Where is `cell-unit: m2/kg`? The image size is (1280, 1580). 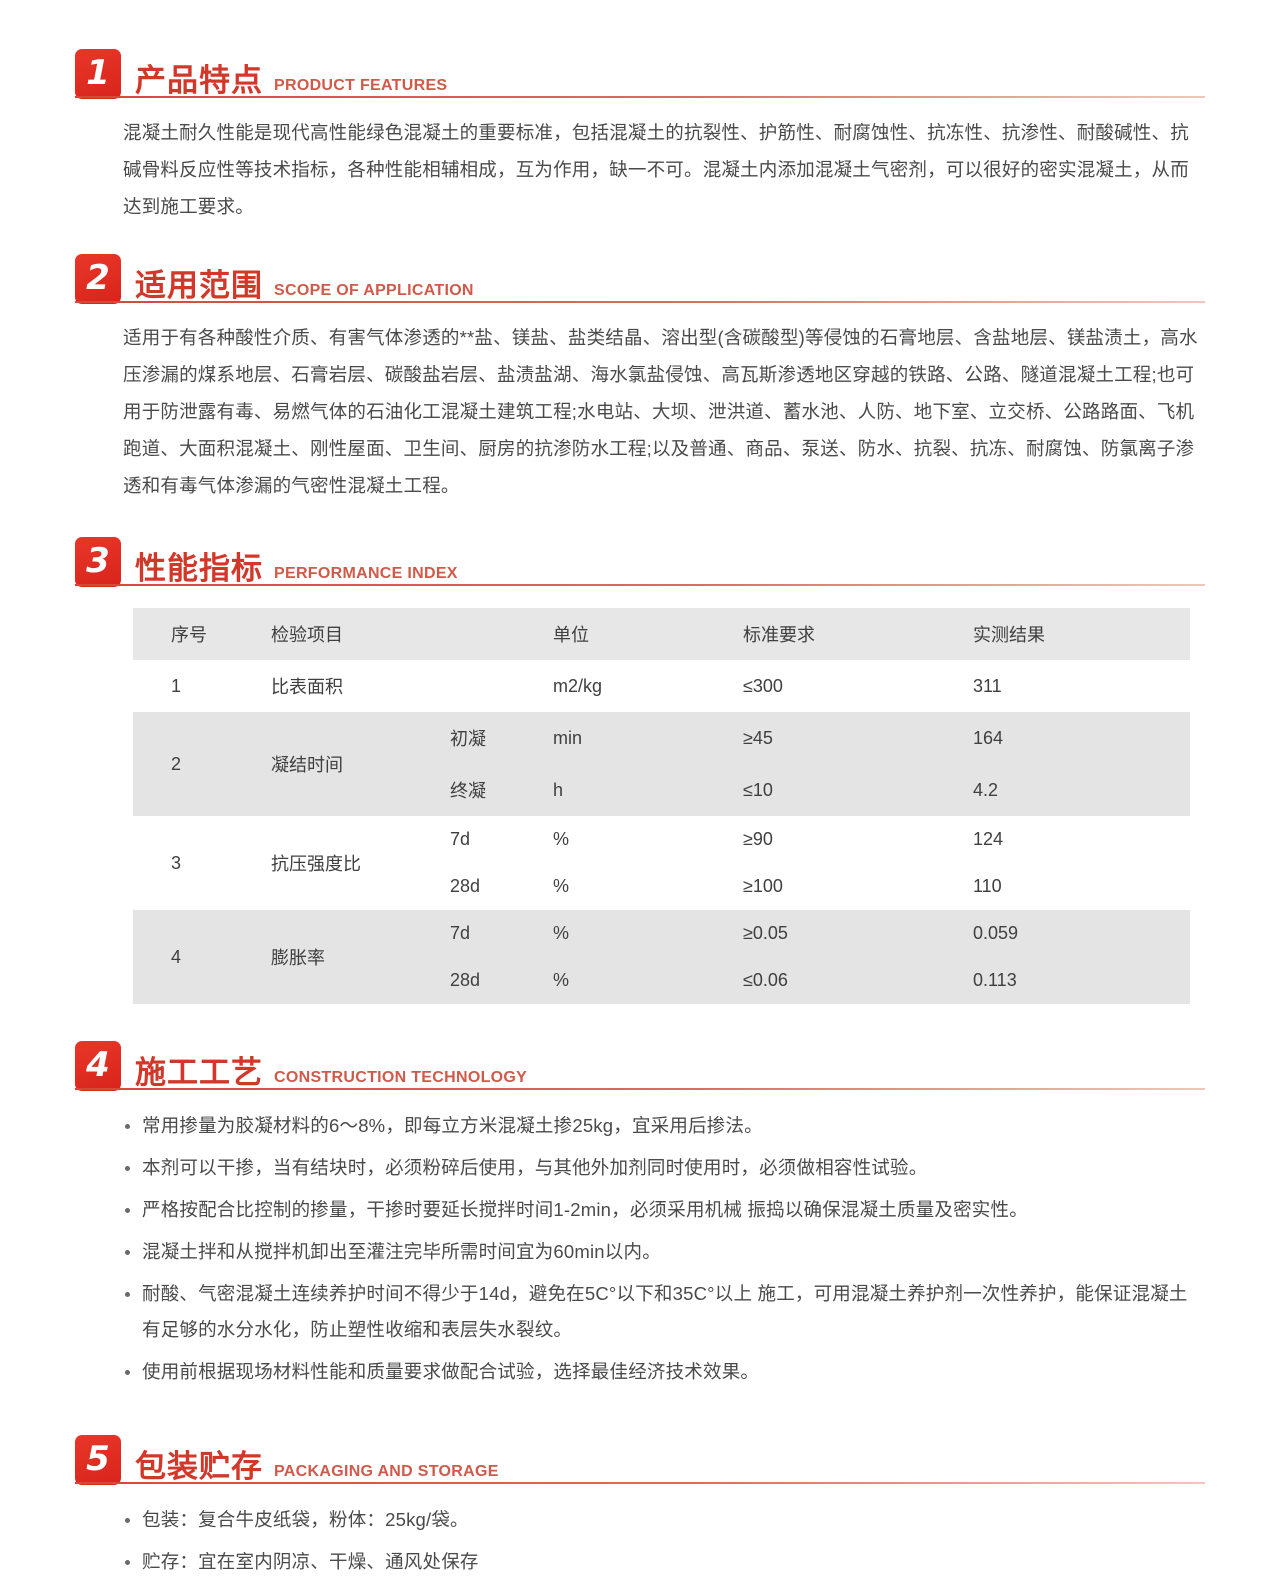
cell-unit: m2/kg is located at coordinates (578, 685).